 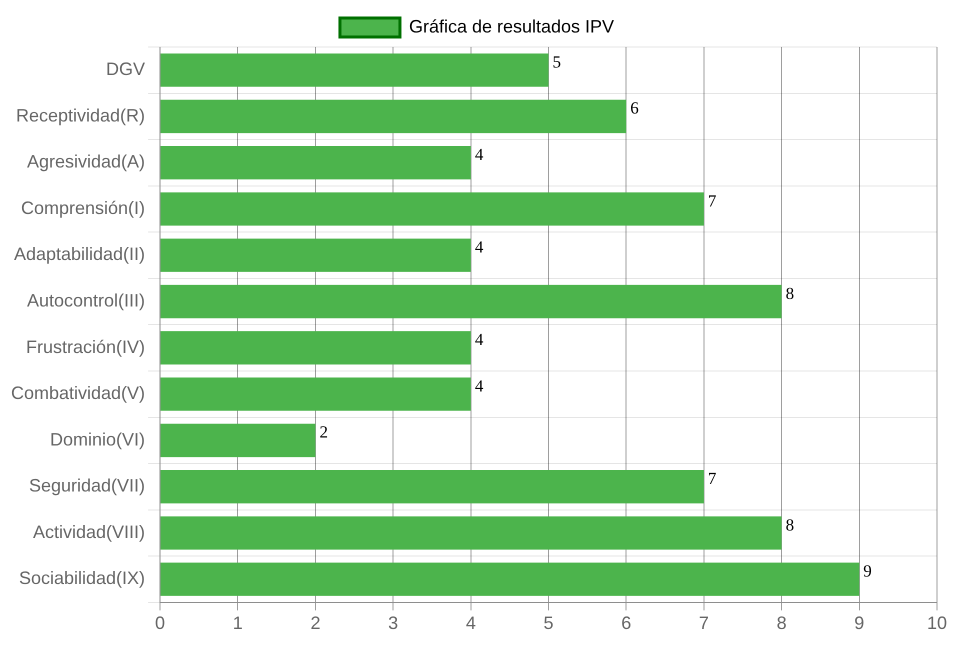 I want to click on y-tick-label: Agresividad(A), so click(x=86, y=162).